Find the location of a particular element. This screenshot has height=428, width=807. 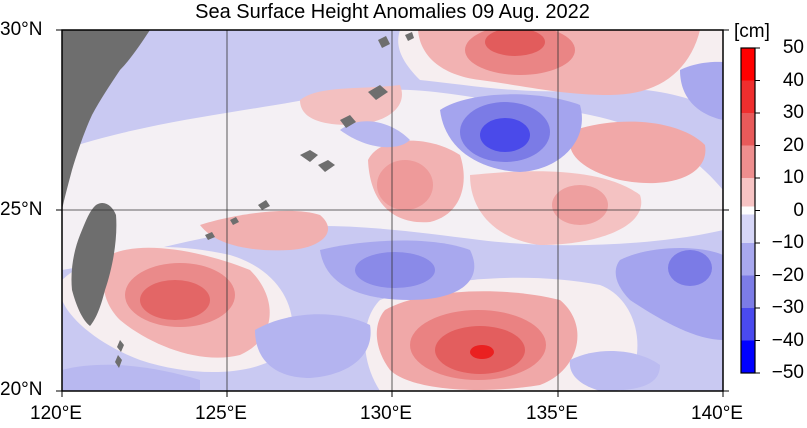

colorbar-tick-label: −20 is located at coordinates (787, 275).